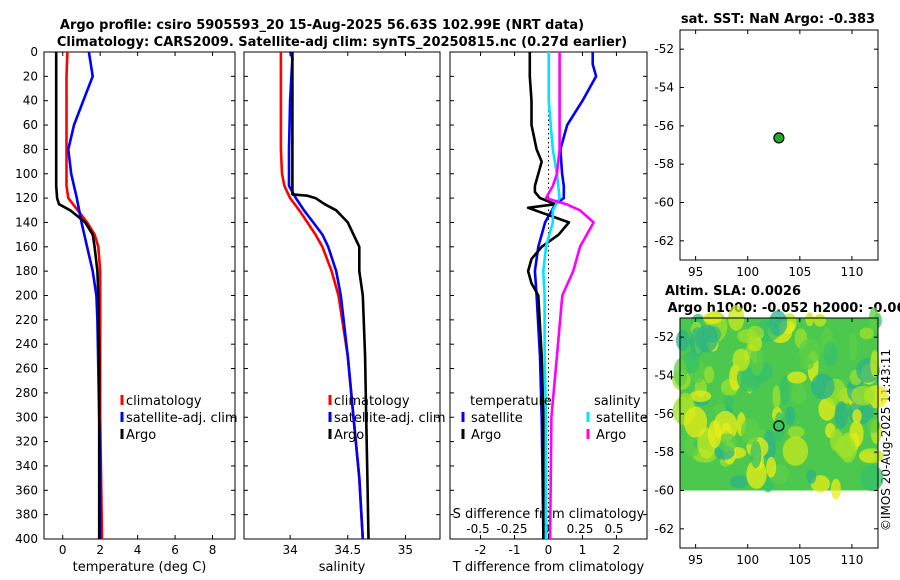 Image resolution: width=900 pixels, height=580 pixels. What do you see at coordinates (26, 247) in the screenshot?
I see `depth-tick-label: 160` at bounding box center [26, 247].